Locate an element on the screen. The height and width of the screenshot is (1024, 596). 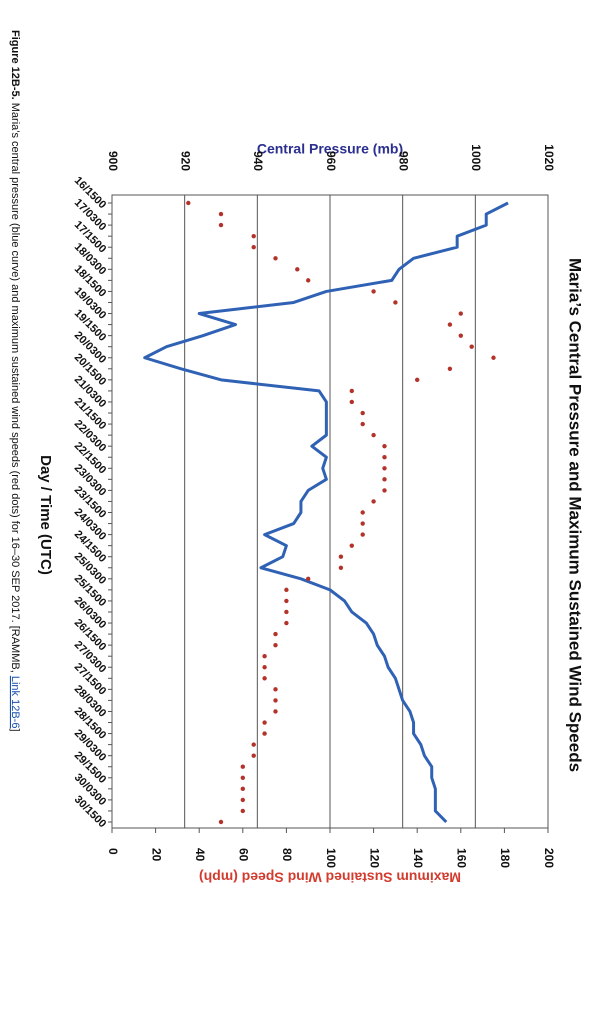
y2-tick-label: 100 is located at coordinates (331, 858).